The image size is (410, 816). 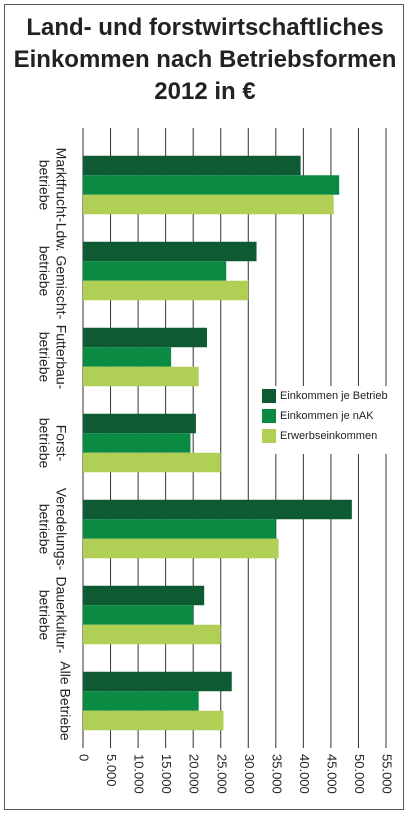 What do you see at coordinates (249, 774) in the screenshot?
I see `tick-label: 30.000` at bounding box center [249, 774].